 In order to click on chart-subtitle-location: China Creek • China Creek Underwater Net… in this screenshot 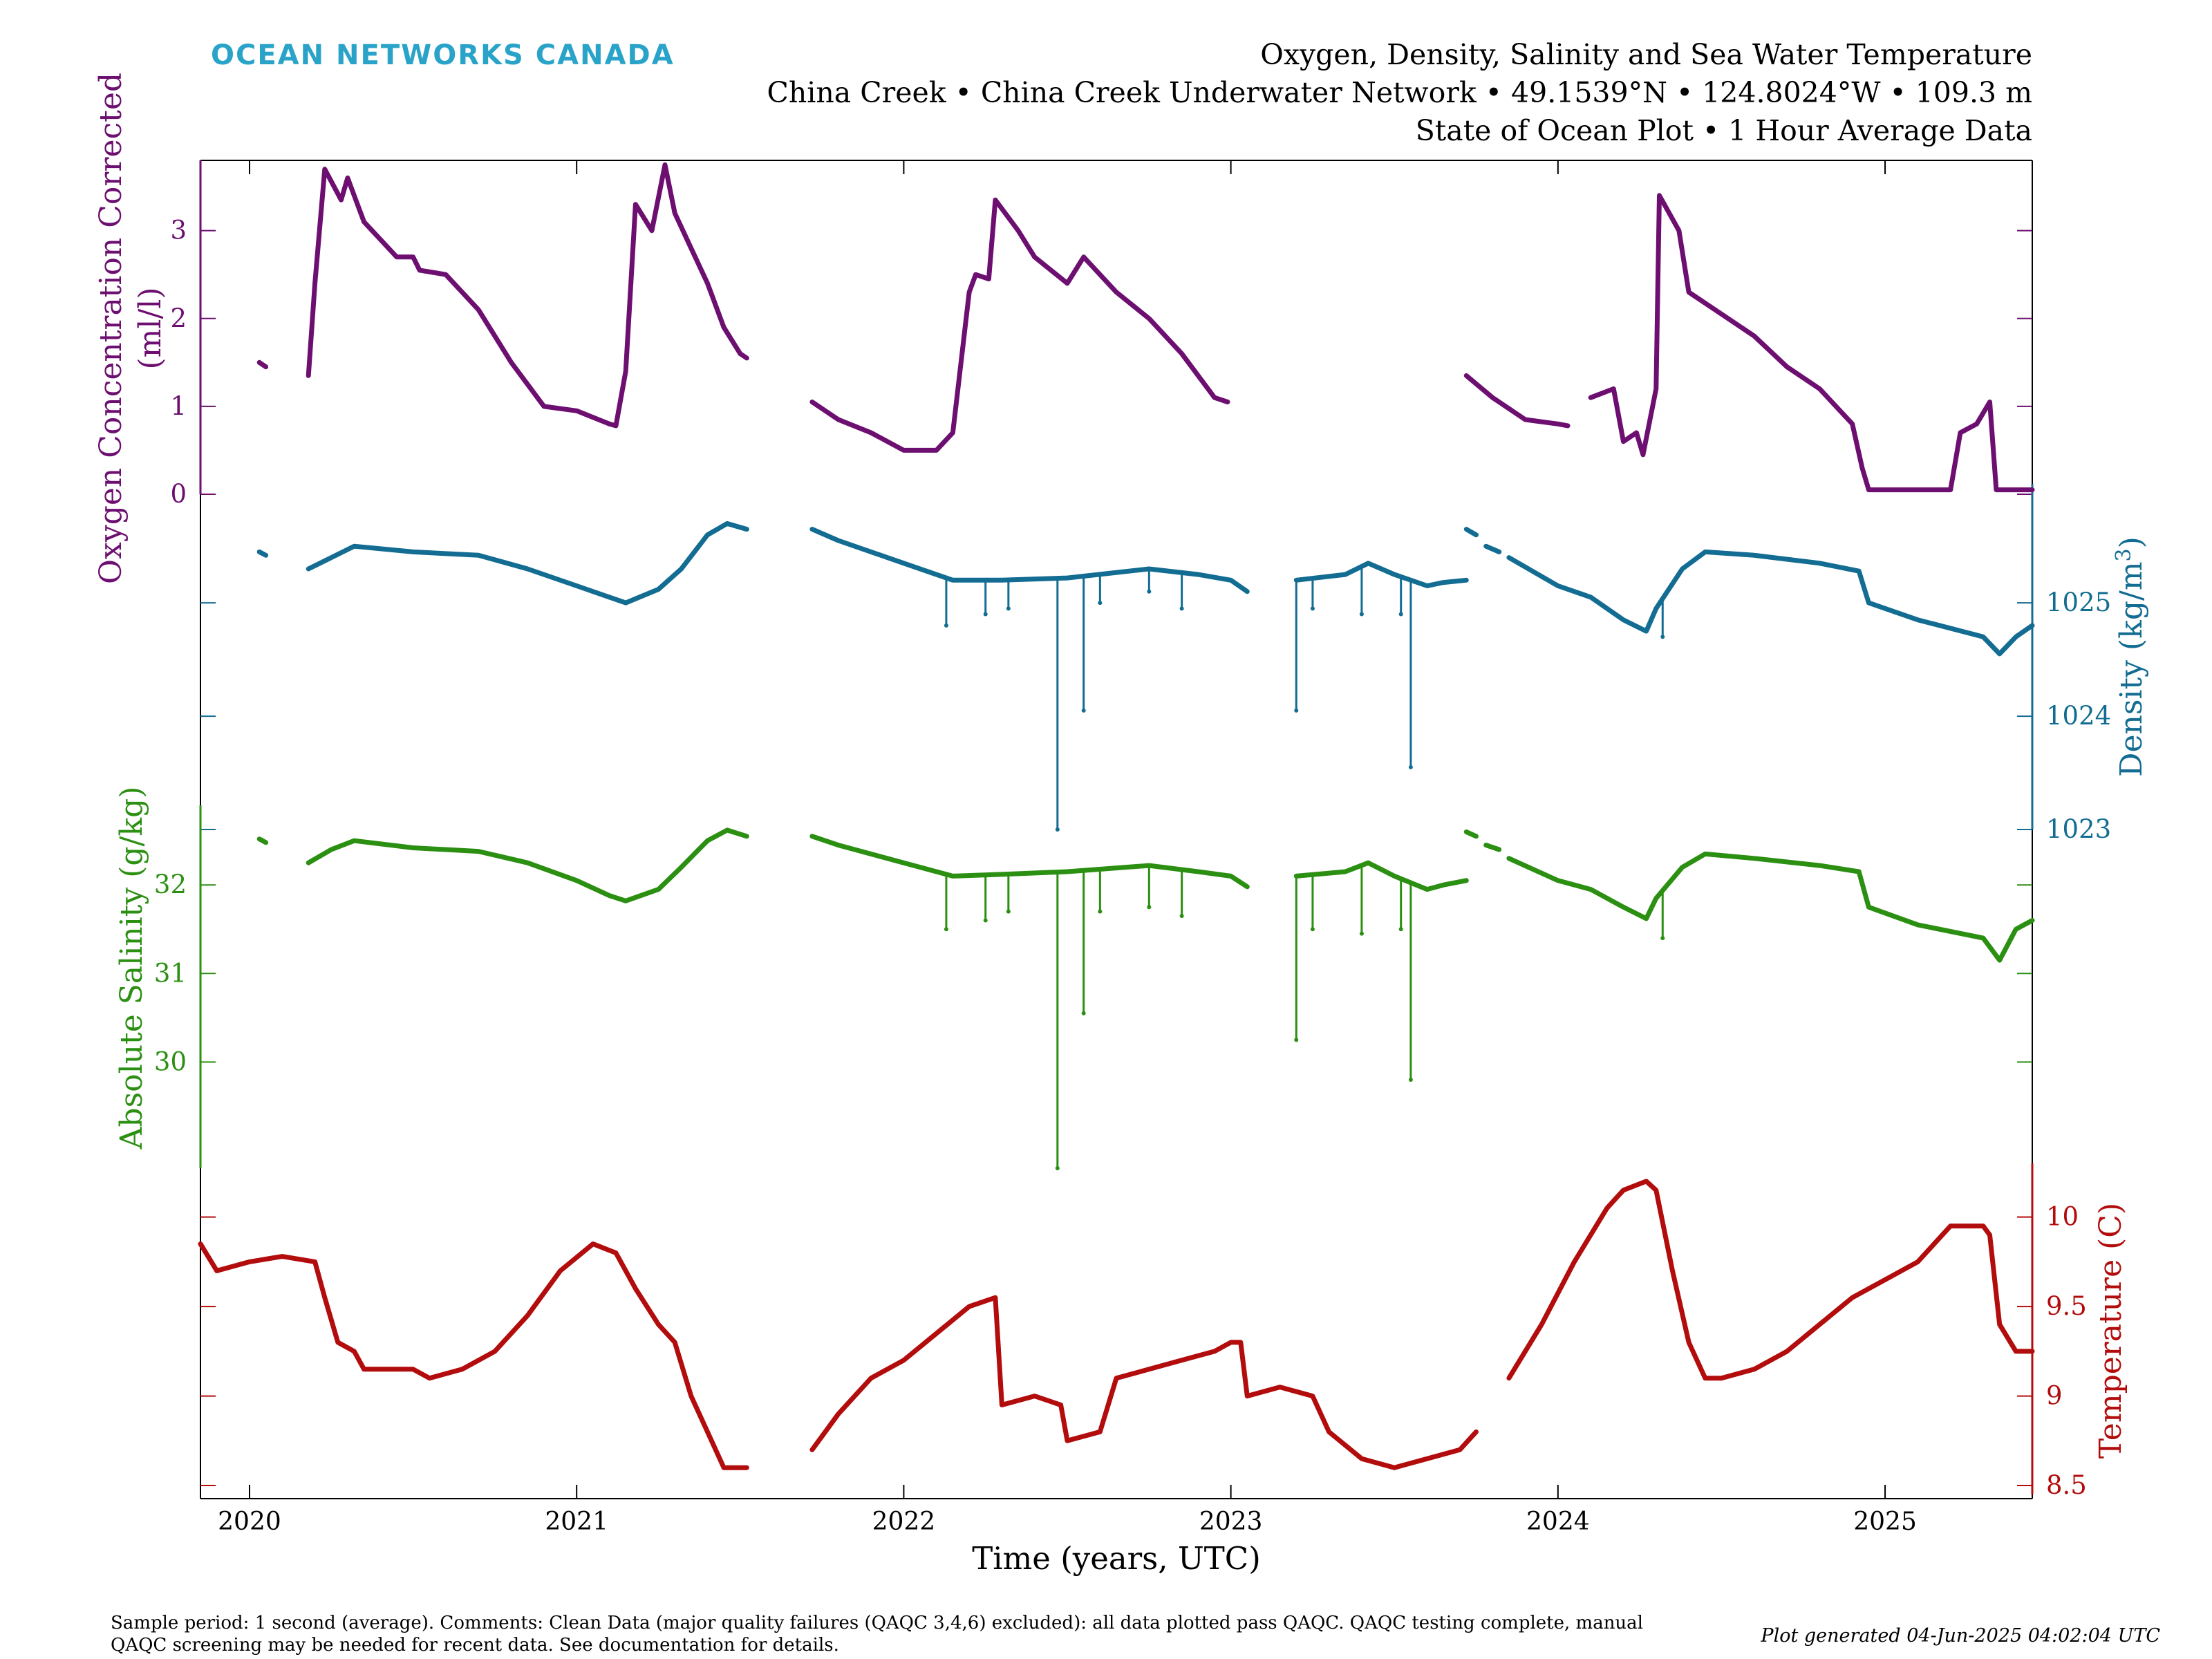, I will do `click(1399, 92)`.